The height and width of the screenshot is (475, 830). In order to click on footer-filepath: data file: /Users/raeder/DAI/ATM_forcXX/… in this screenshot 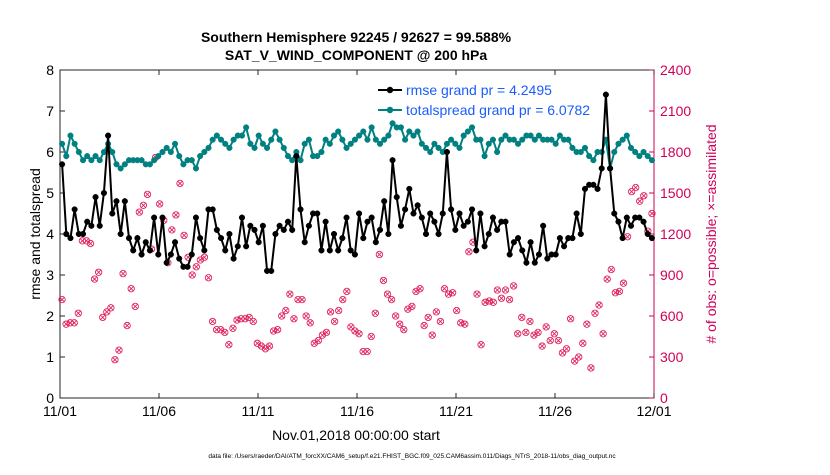, I will do `click(412, 456)`.